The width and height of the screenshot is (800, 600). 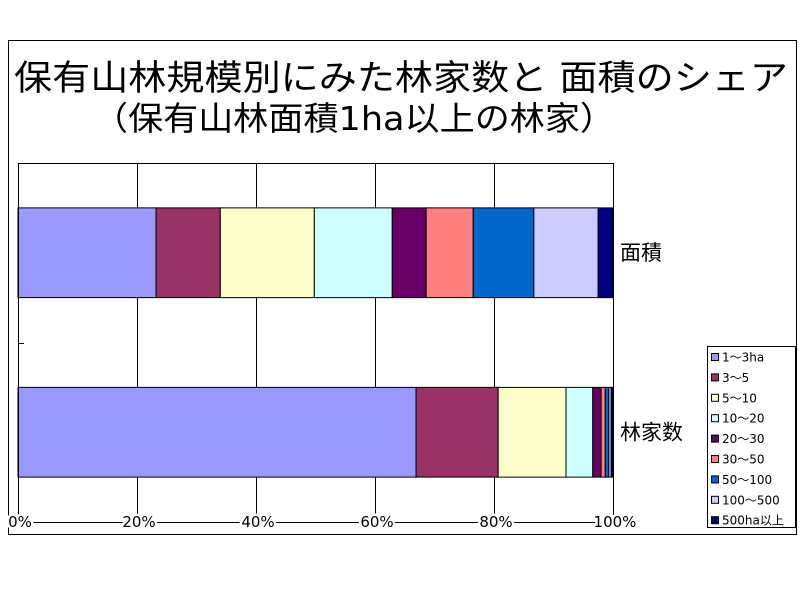 I want to click on bar-segment-c0-s8, so click(x=605, y=253).